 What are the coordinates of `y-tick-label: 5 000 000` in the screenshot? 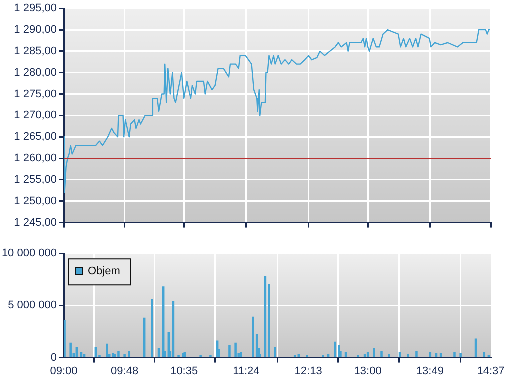 It's located at (32, 306).